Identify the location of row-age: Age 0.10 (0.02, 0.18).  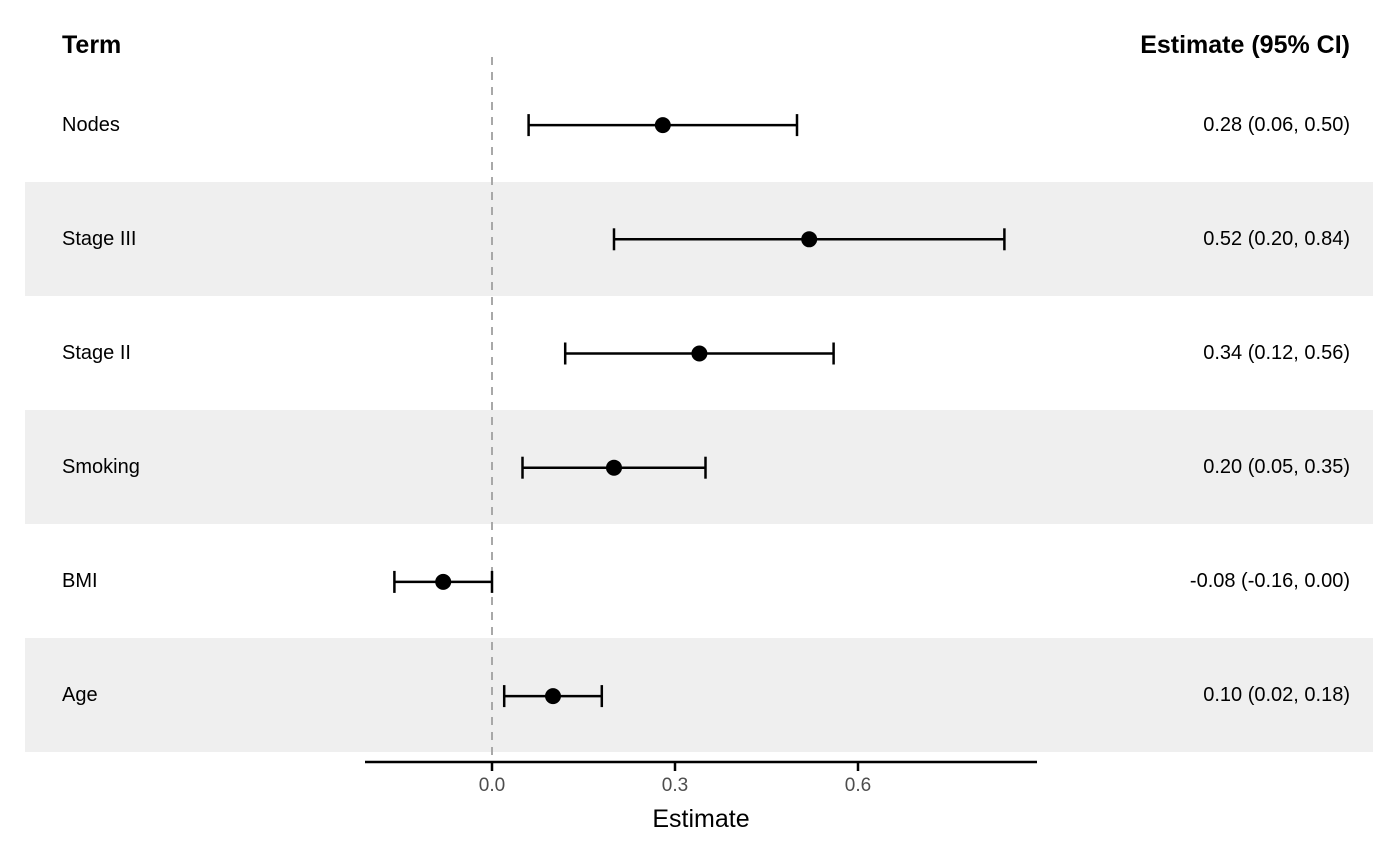
(699, 695).